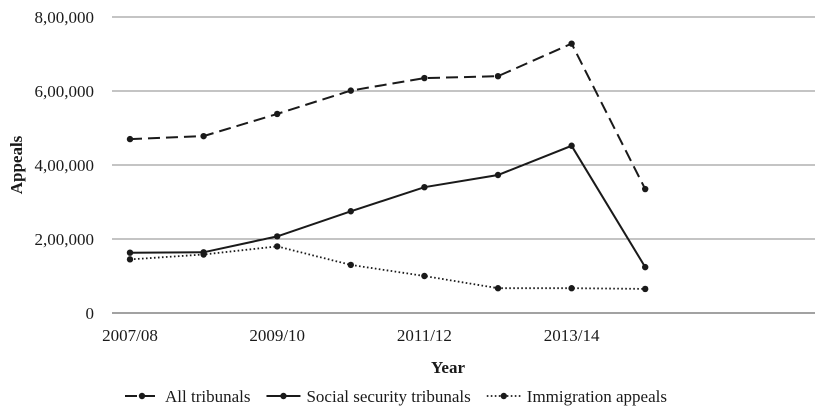 The image size is (829, 411). Describe the element at coordinates (16, 164) in the screenshot. I see `y-axis-label: Appeals` at that location.